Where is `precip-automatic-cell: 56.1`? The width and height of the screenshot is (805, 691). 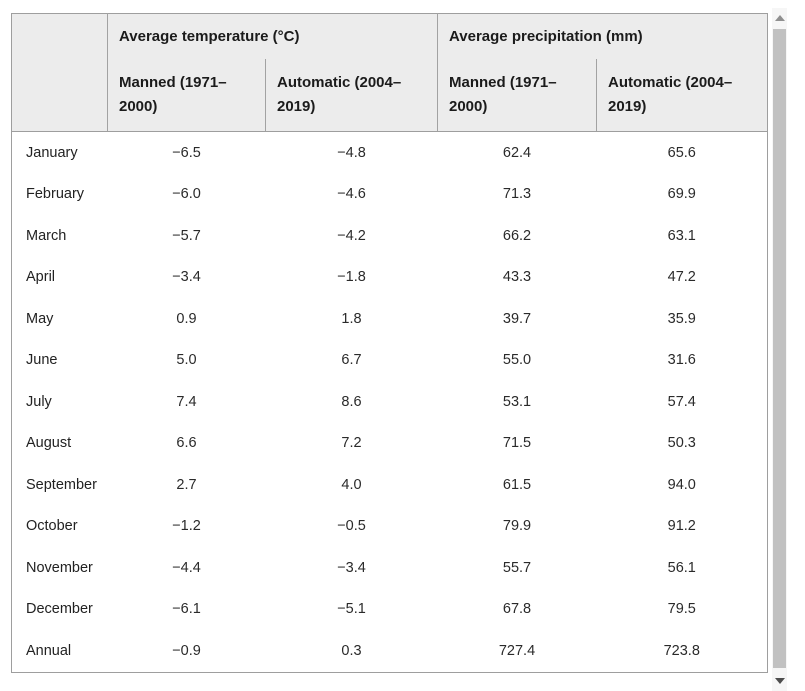 precip-automatic-cell: 56.1 is located at coordinates (681, 567).